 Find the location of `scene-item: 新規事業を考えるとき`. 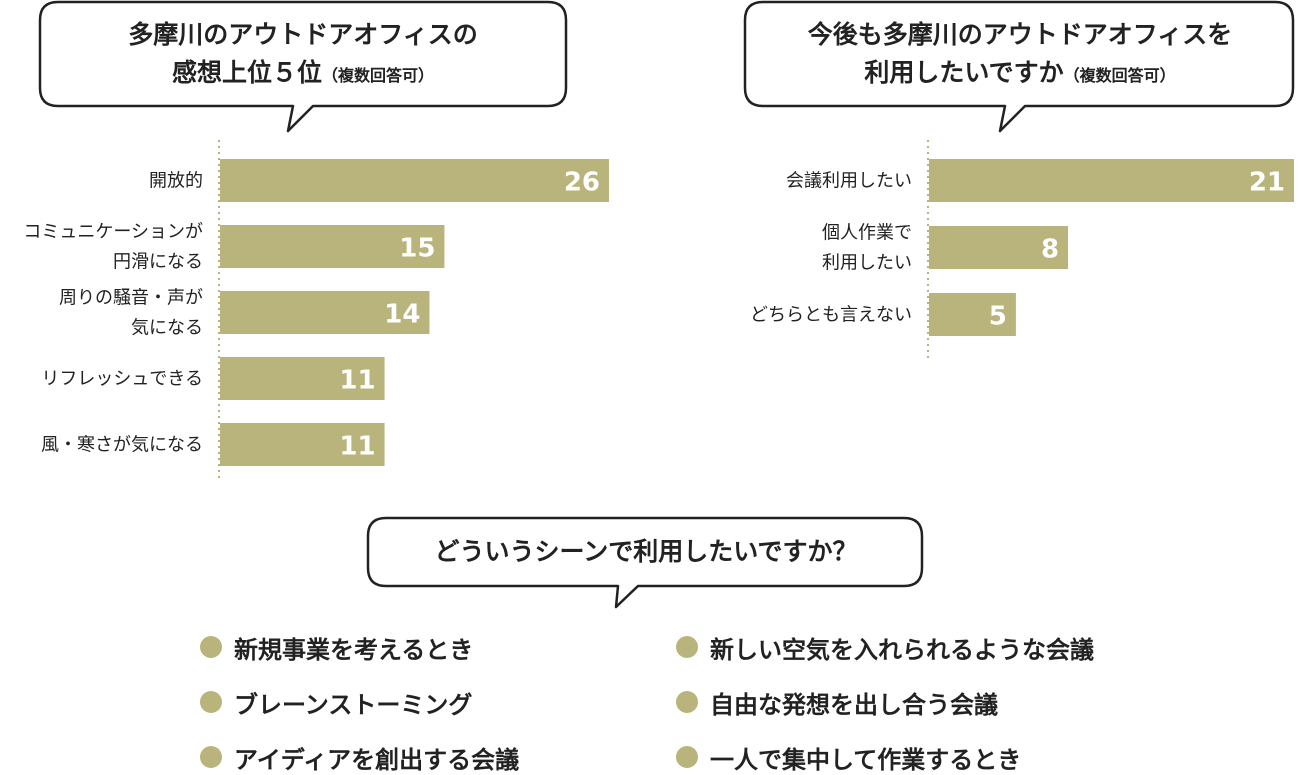

scene-item: 新規事業を考えるとき is located at coordinates (337, 648).